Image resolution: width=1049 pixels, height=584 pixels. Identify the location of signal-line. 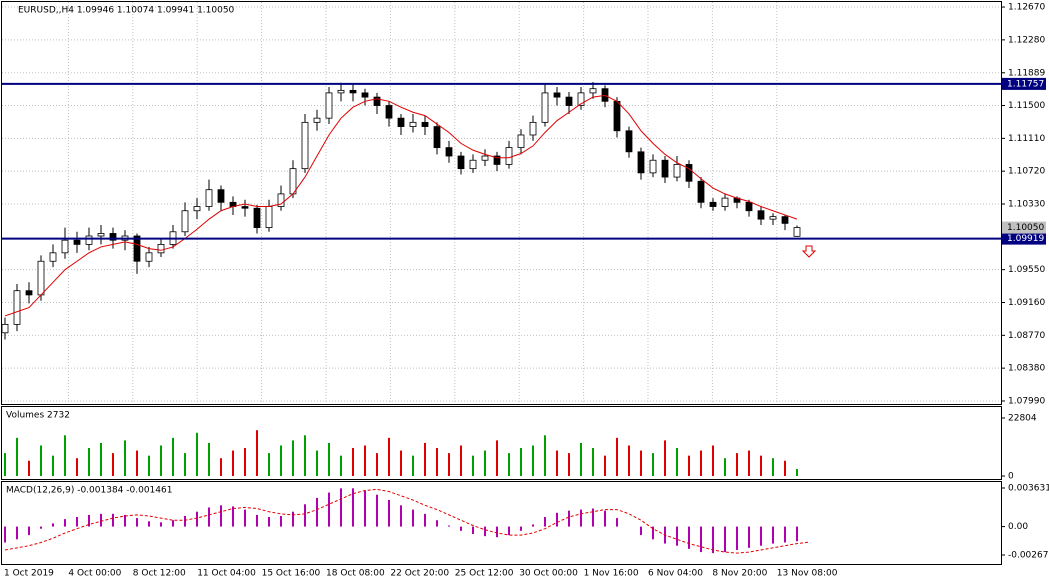
(407, 521).